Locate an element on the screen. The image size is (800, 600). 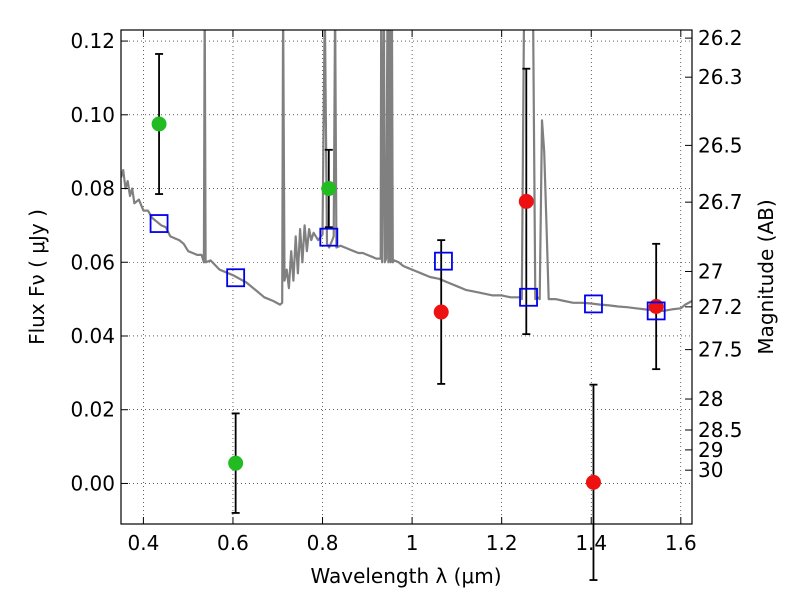
x-axis-label: Wavelength λ (μm) is located at coordinates (405, 576).